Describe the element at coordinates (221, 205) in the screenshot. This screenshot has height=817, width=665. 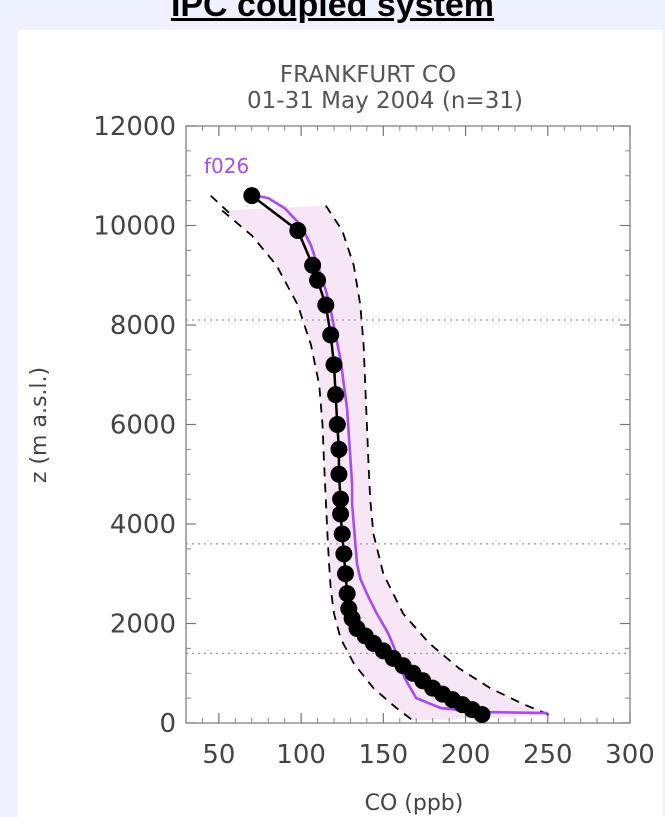
I see `dashed-envelope-line` at that location.